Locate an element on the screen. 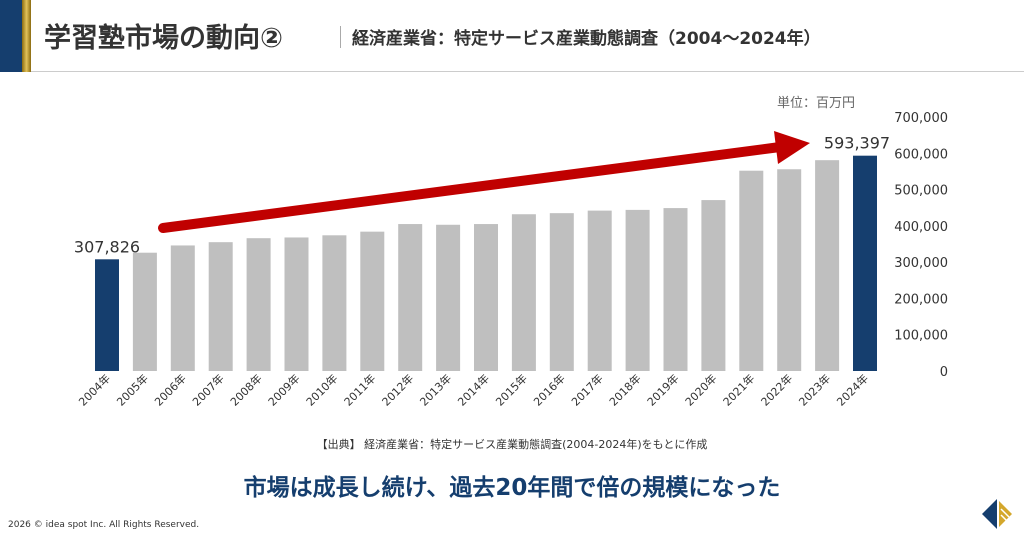 Image resolution: width=1024 pixels, height=538 pixels. x-tick-label: 2017年 is located at coordinates (586, 389).